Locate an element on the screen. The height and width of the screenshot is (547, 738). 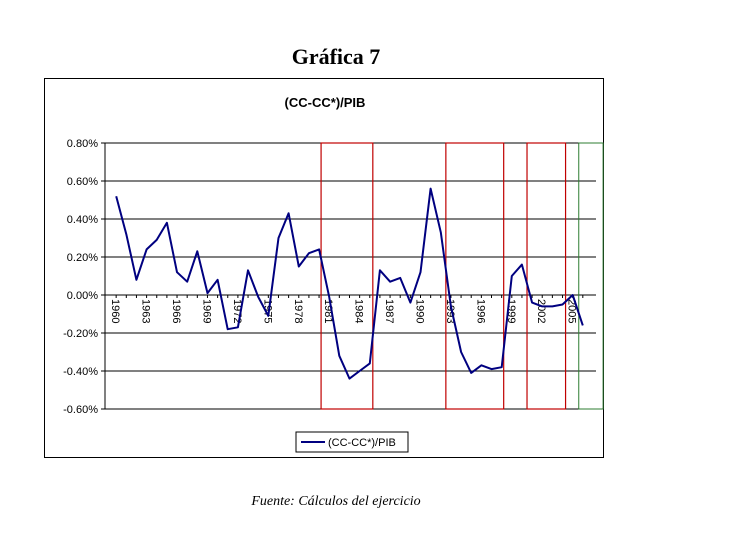
x-tick-label: 1969 is located at coordinates (206, 311).